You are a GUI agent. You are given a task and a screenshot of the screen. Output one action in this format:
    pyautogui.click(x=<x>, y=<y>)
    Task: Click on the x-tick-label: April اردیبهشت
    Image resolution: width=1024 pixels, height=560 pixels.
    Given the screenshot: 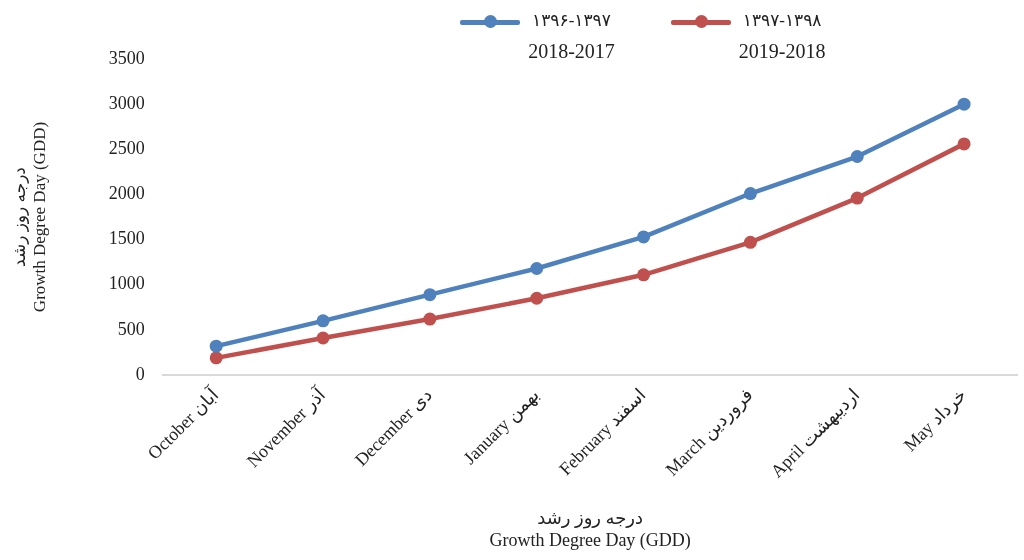 What is the action you would take?
    pyautogui.click(x=815, y=433)
    